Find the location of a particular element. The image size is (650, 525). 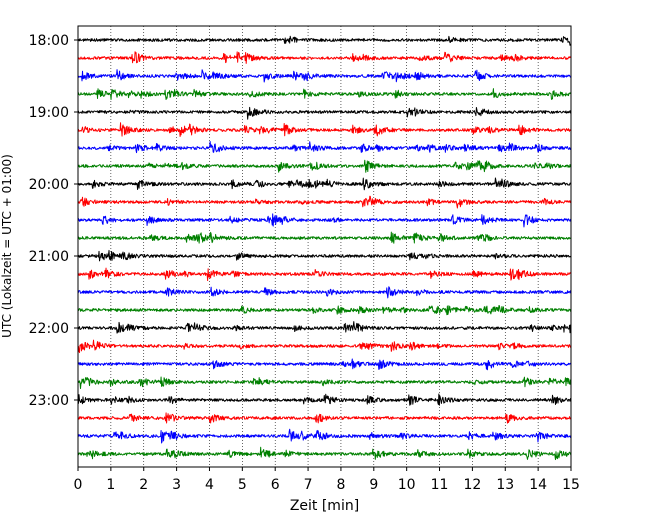

y-tick-label-18:00: 18:00 is located at coordinates (49, 41).